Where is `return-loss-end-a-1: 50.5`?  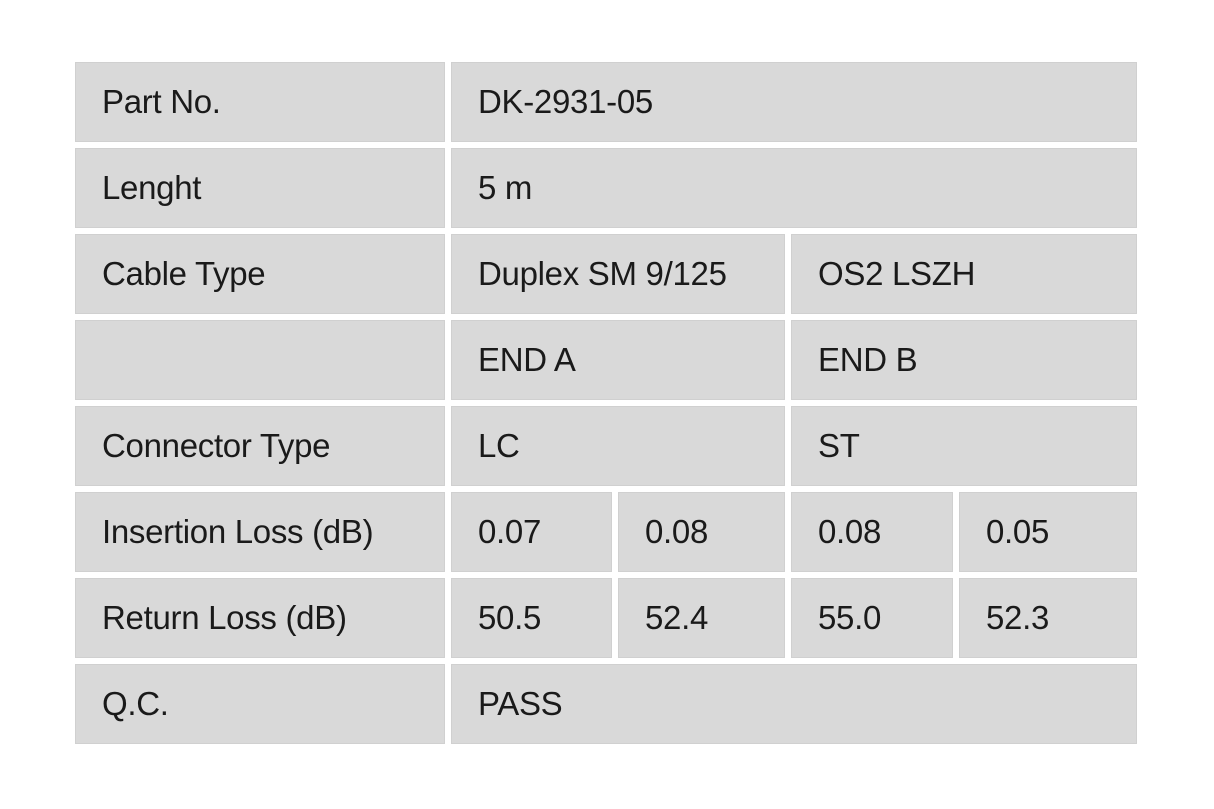
return-loss-end-a-1: 50.5 is located at coordinates (531, 618).